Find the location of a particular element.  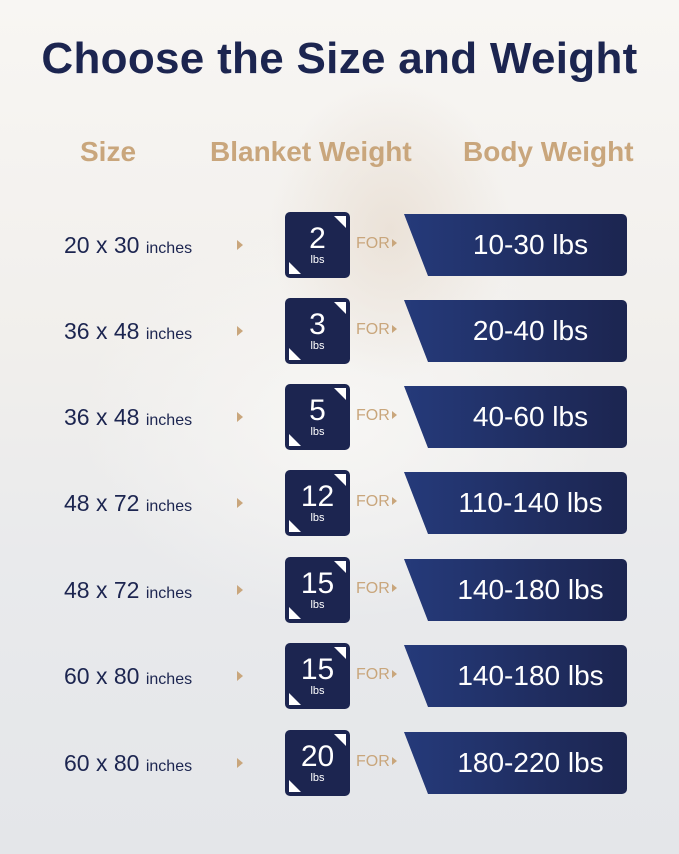

weight-value: 5 is located at coordinates (317, 410).